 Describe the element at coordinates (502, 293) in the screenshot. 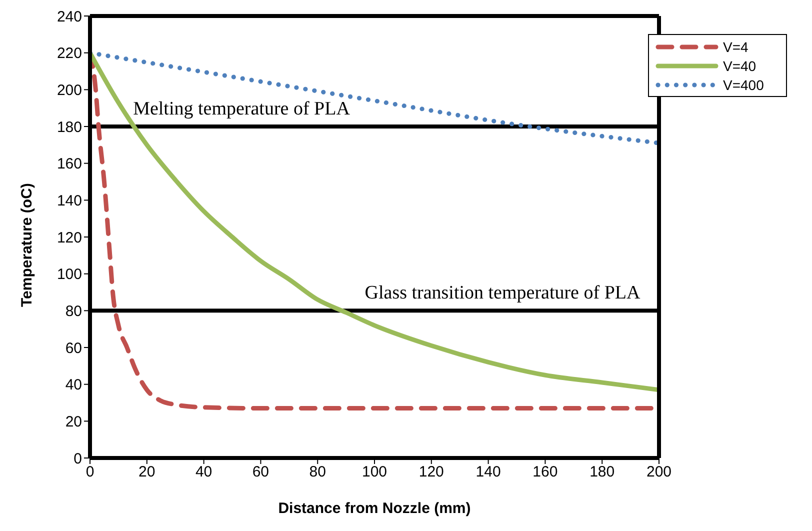

I see `ref-line-label: Glass transition temperature of PLA` at that location.